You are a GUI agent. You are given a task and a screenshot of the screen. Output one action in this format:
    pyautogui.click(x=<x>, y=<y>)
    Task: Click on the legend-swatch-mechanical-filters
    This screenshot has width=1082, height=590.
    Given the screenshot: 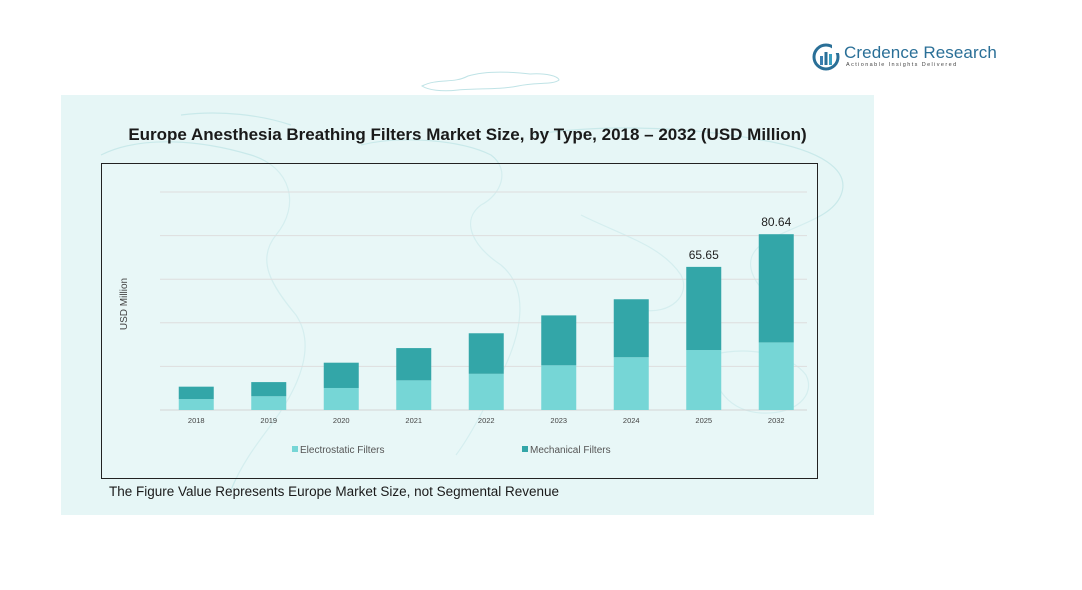 What is the action you would take?
    pyautogui.click(x=525, y=449)
    